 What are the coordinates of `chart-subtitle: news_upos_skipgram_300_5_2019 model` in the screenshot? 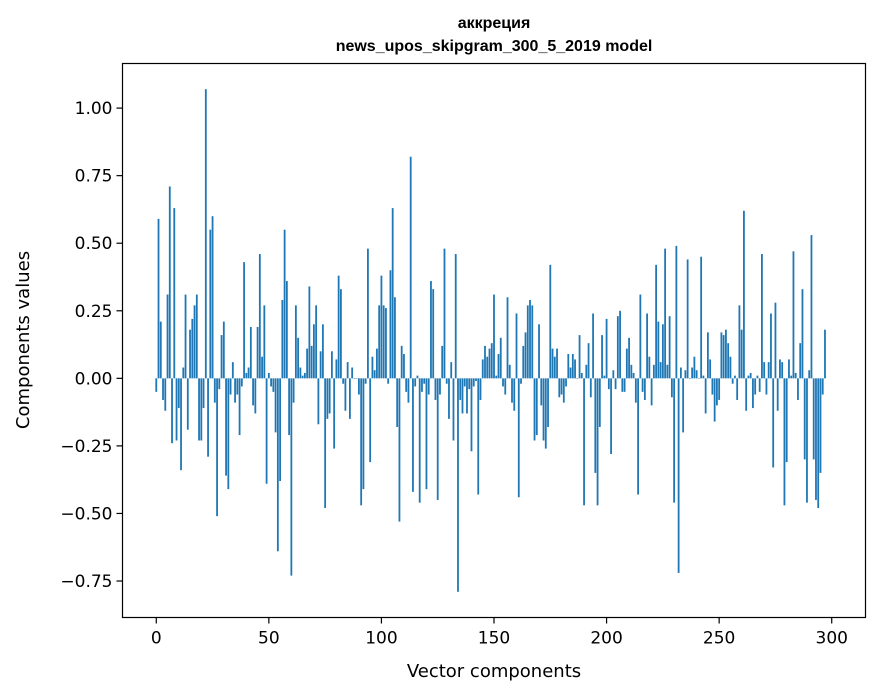 It's located at (494, 46).